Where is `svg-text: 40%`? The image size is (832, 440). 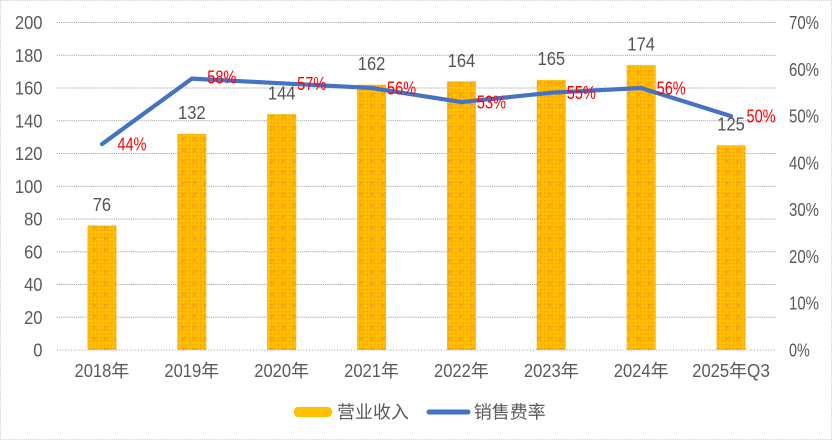 svg-text: 40% is located at coordinates (804, 162).